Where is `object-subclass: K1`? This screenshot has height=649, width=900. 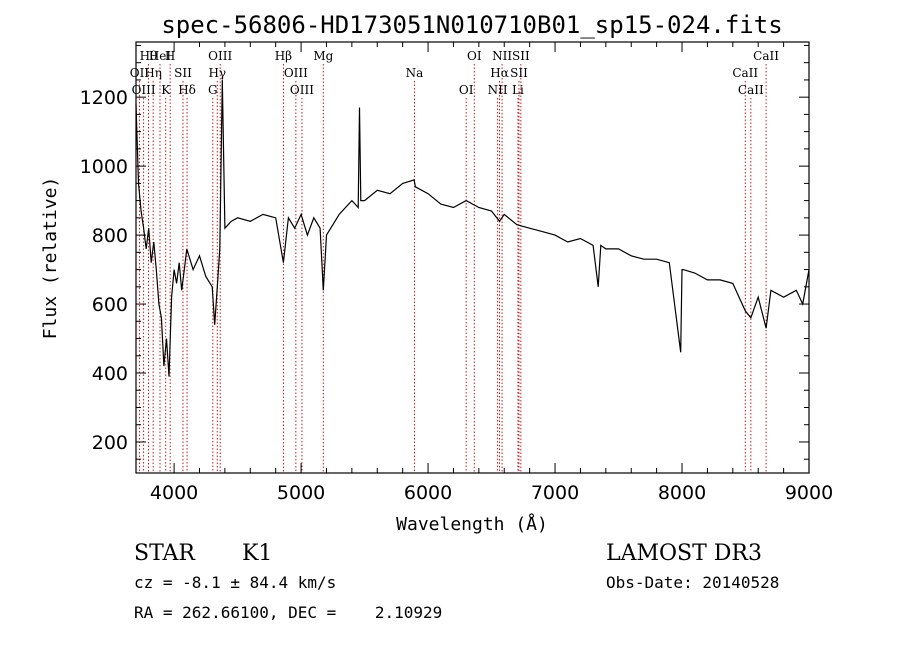 object-subclass: K1 is located at coordinates (257, 553).